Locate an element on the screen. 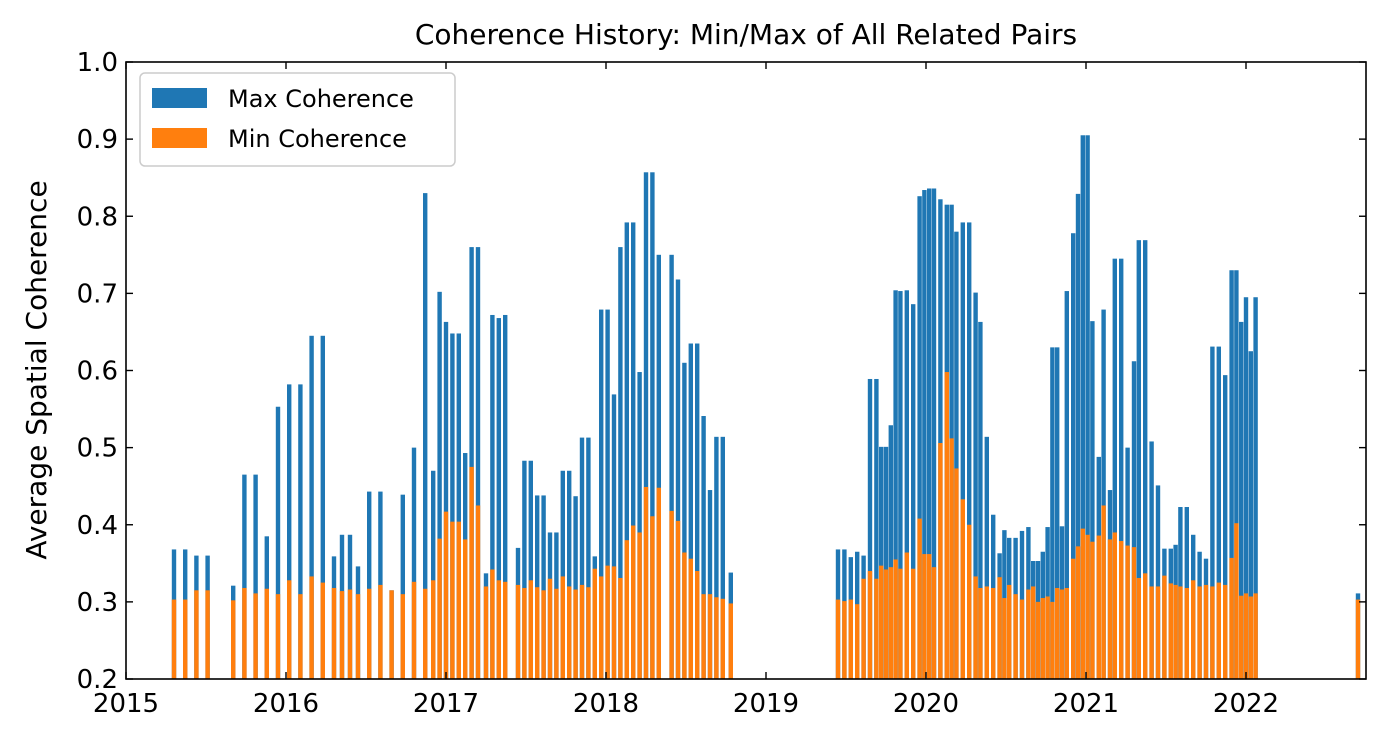 The width and height of the screenshot is (1387, 741). legend-label-min: Min Coherence is located at coordinates (317, 139).